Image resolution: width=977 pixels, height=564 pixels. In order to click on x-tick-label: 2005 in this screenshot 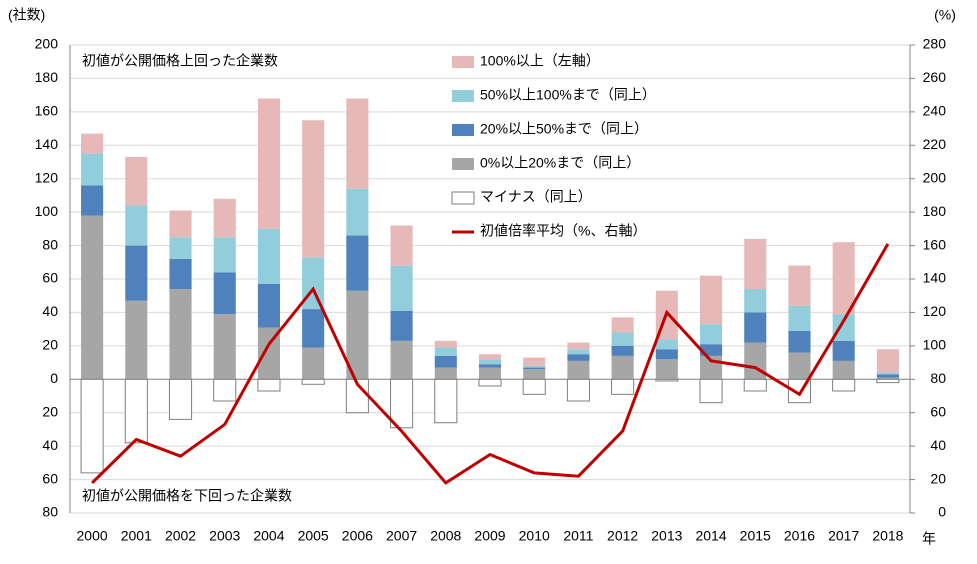, I will do `click(313, 536)`.